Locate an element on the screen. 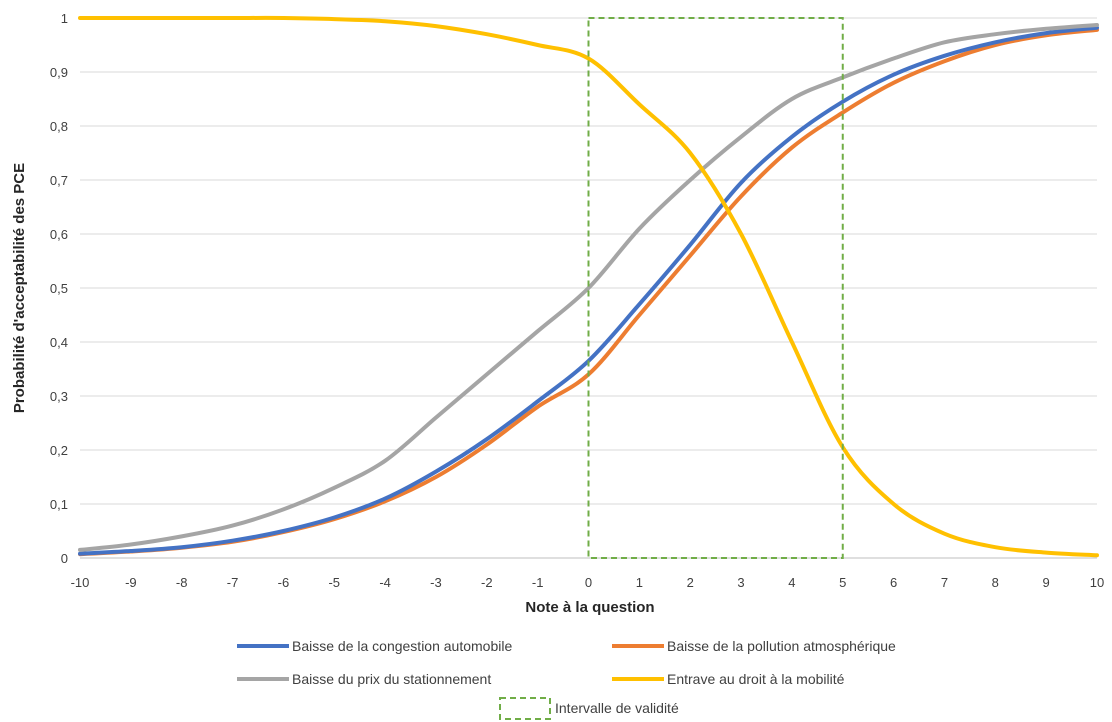 This screenshot has width=1112, height=722. x-tick-label: -1 is located at coordinates (538, 582).